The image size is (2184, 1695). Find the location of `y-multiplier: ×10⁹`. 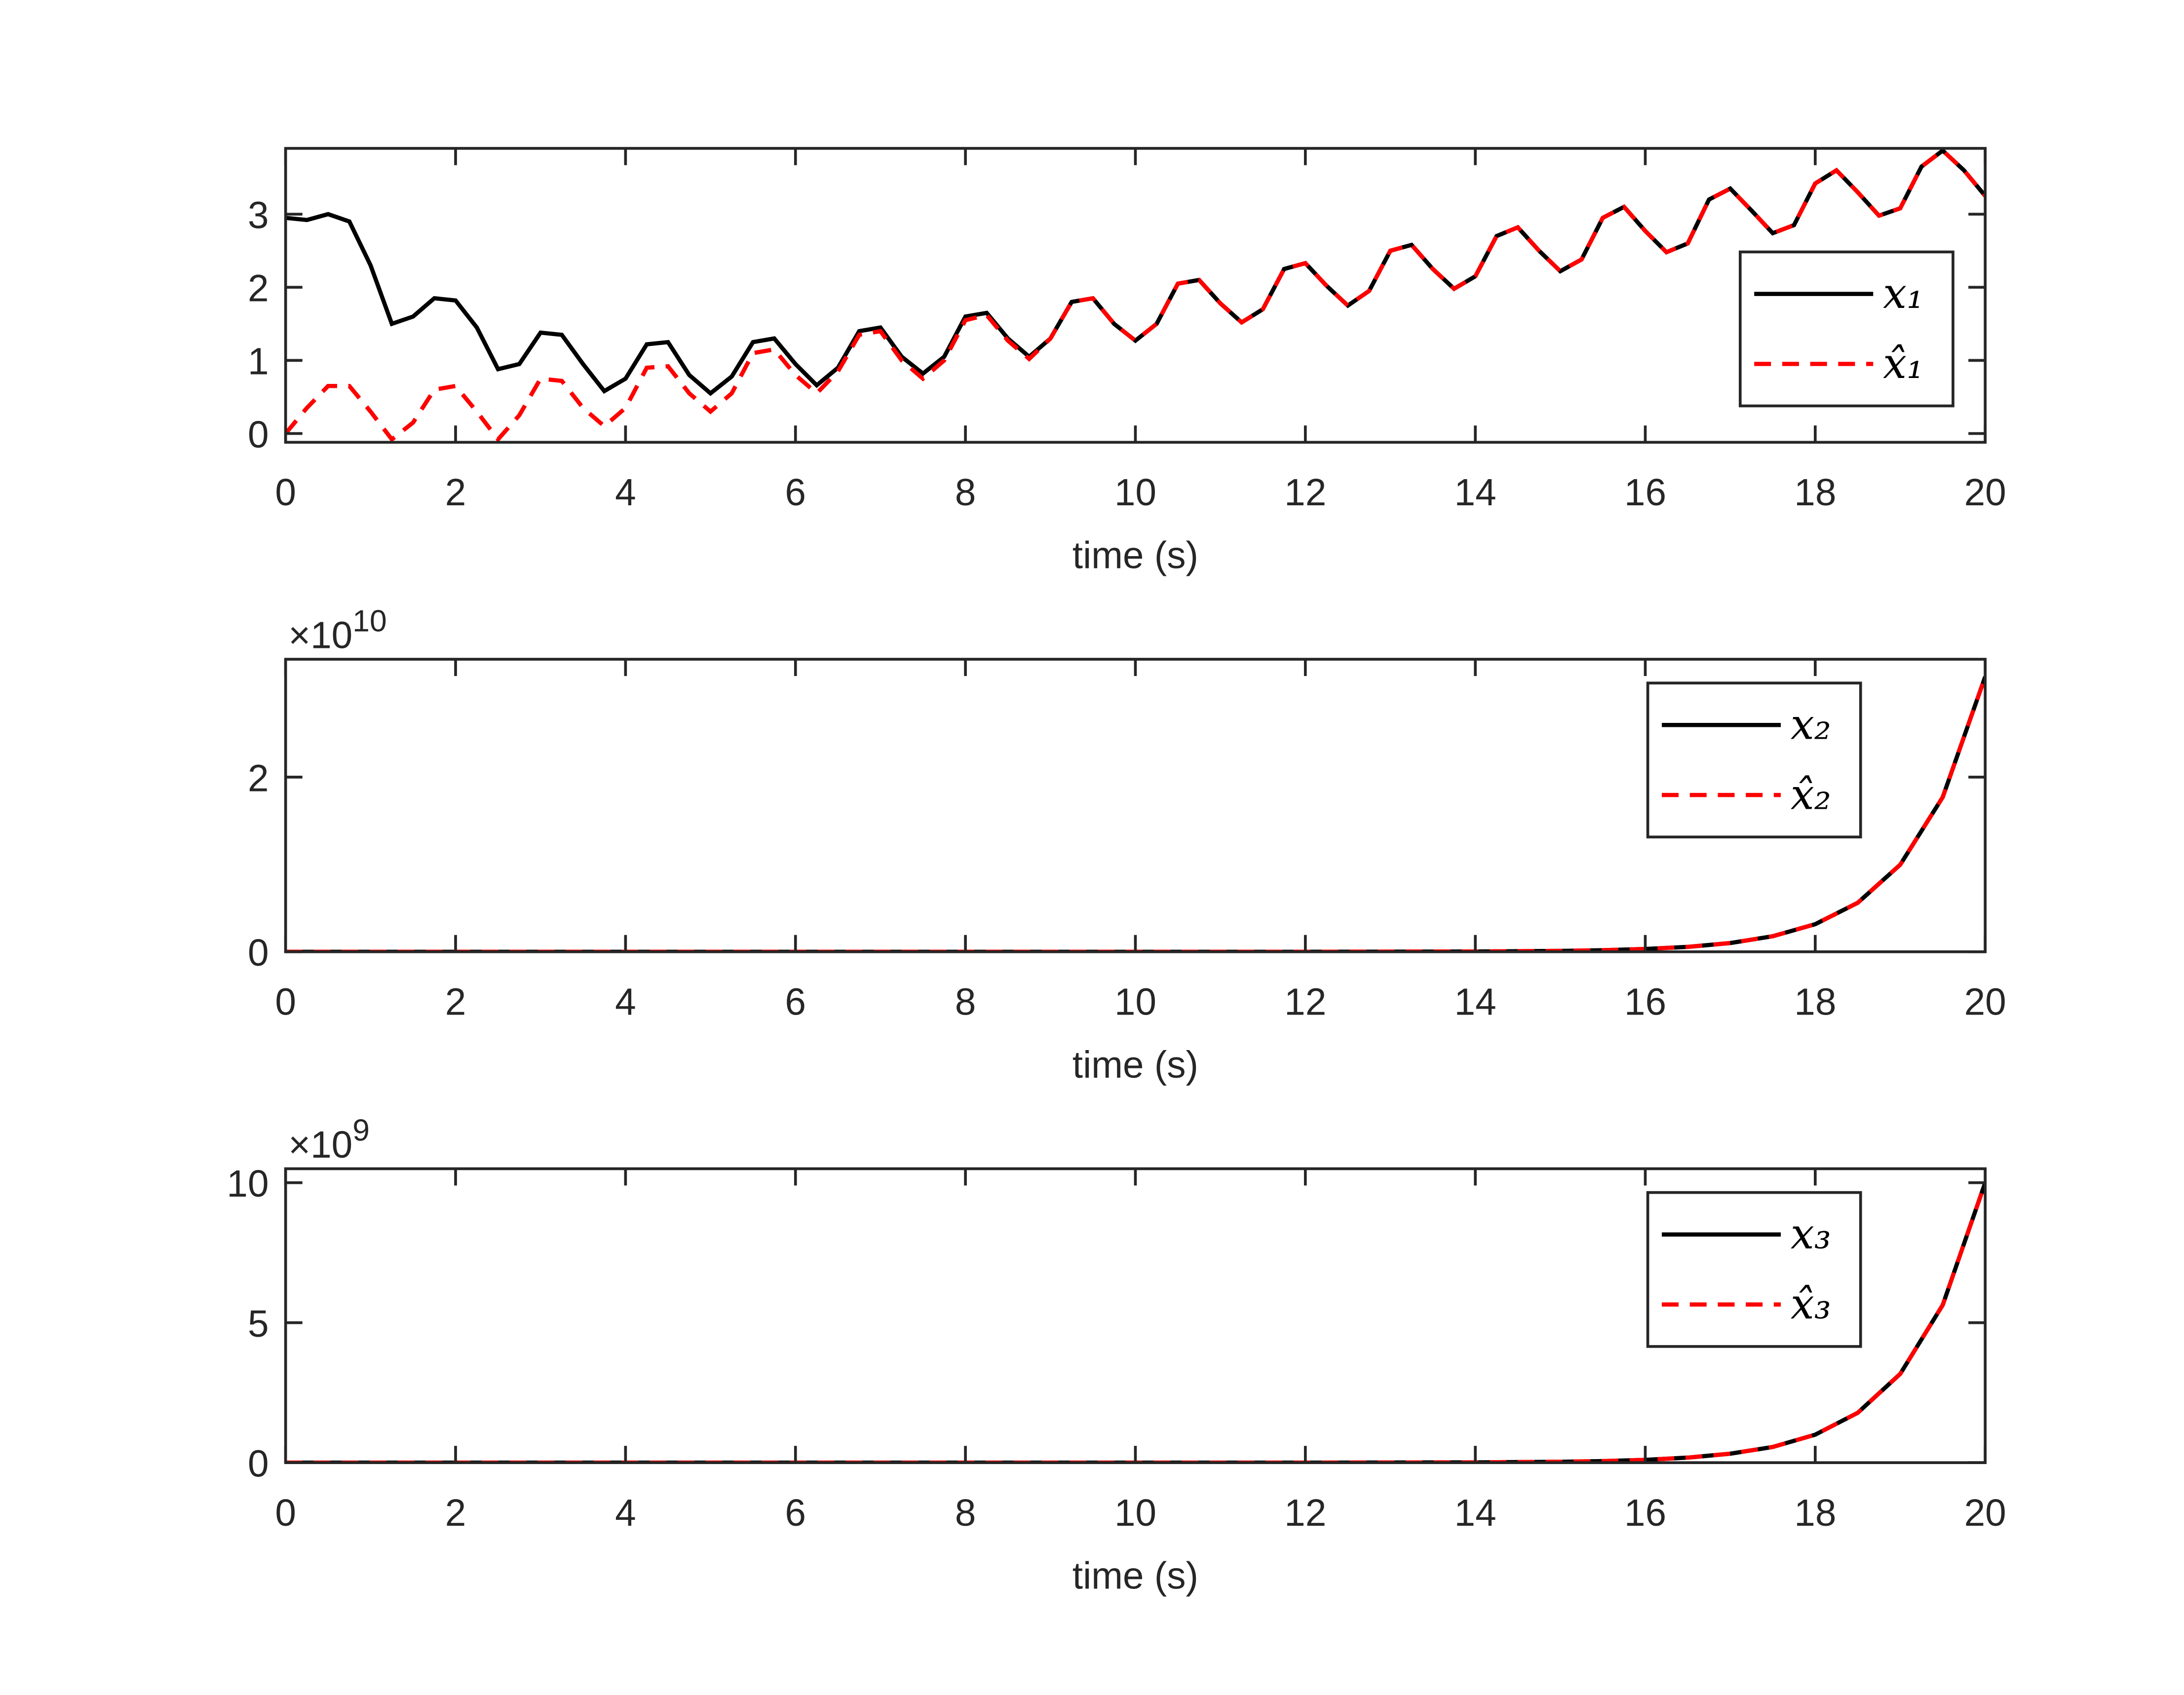

y-multiplier: ×10⁹ is located at coordinates (329, 1140).